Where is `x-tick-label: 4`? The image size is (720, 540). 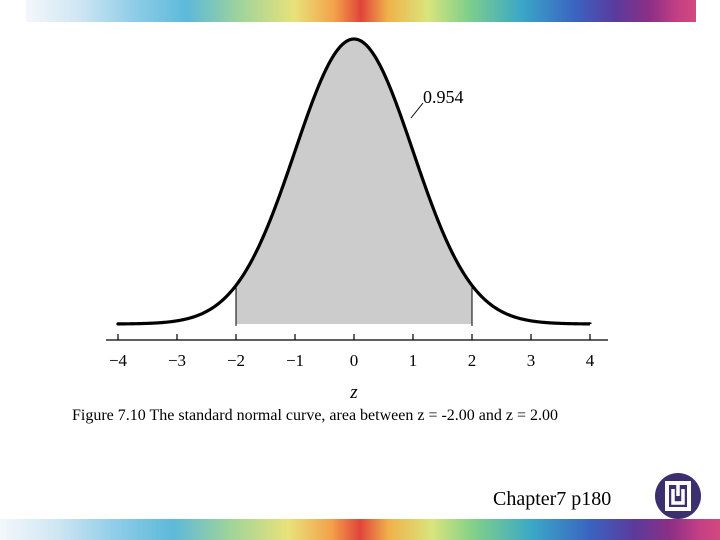
x-tick-label: 4 is located at coordinates (590, 360).